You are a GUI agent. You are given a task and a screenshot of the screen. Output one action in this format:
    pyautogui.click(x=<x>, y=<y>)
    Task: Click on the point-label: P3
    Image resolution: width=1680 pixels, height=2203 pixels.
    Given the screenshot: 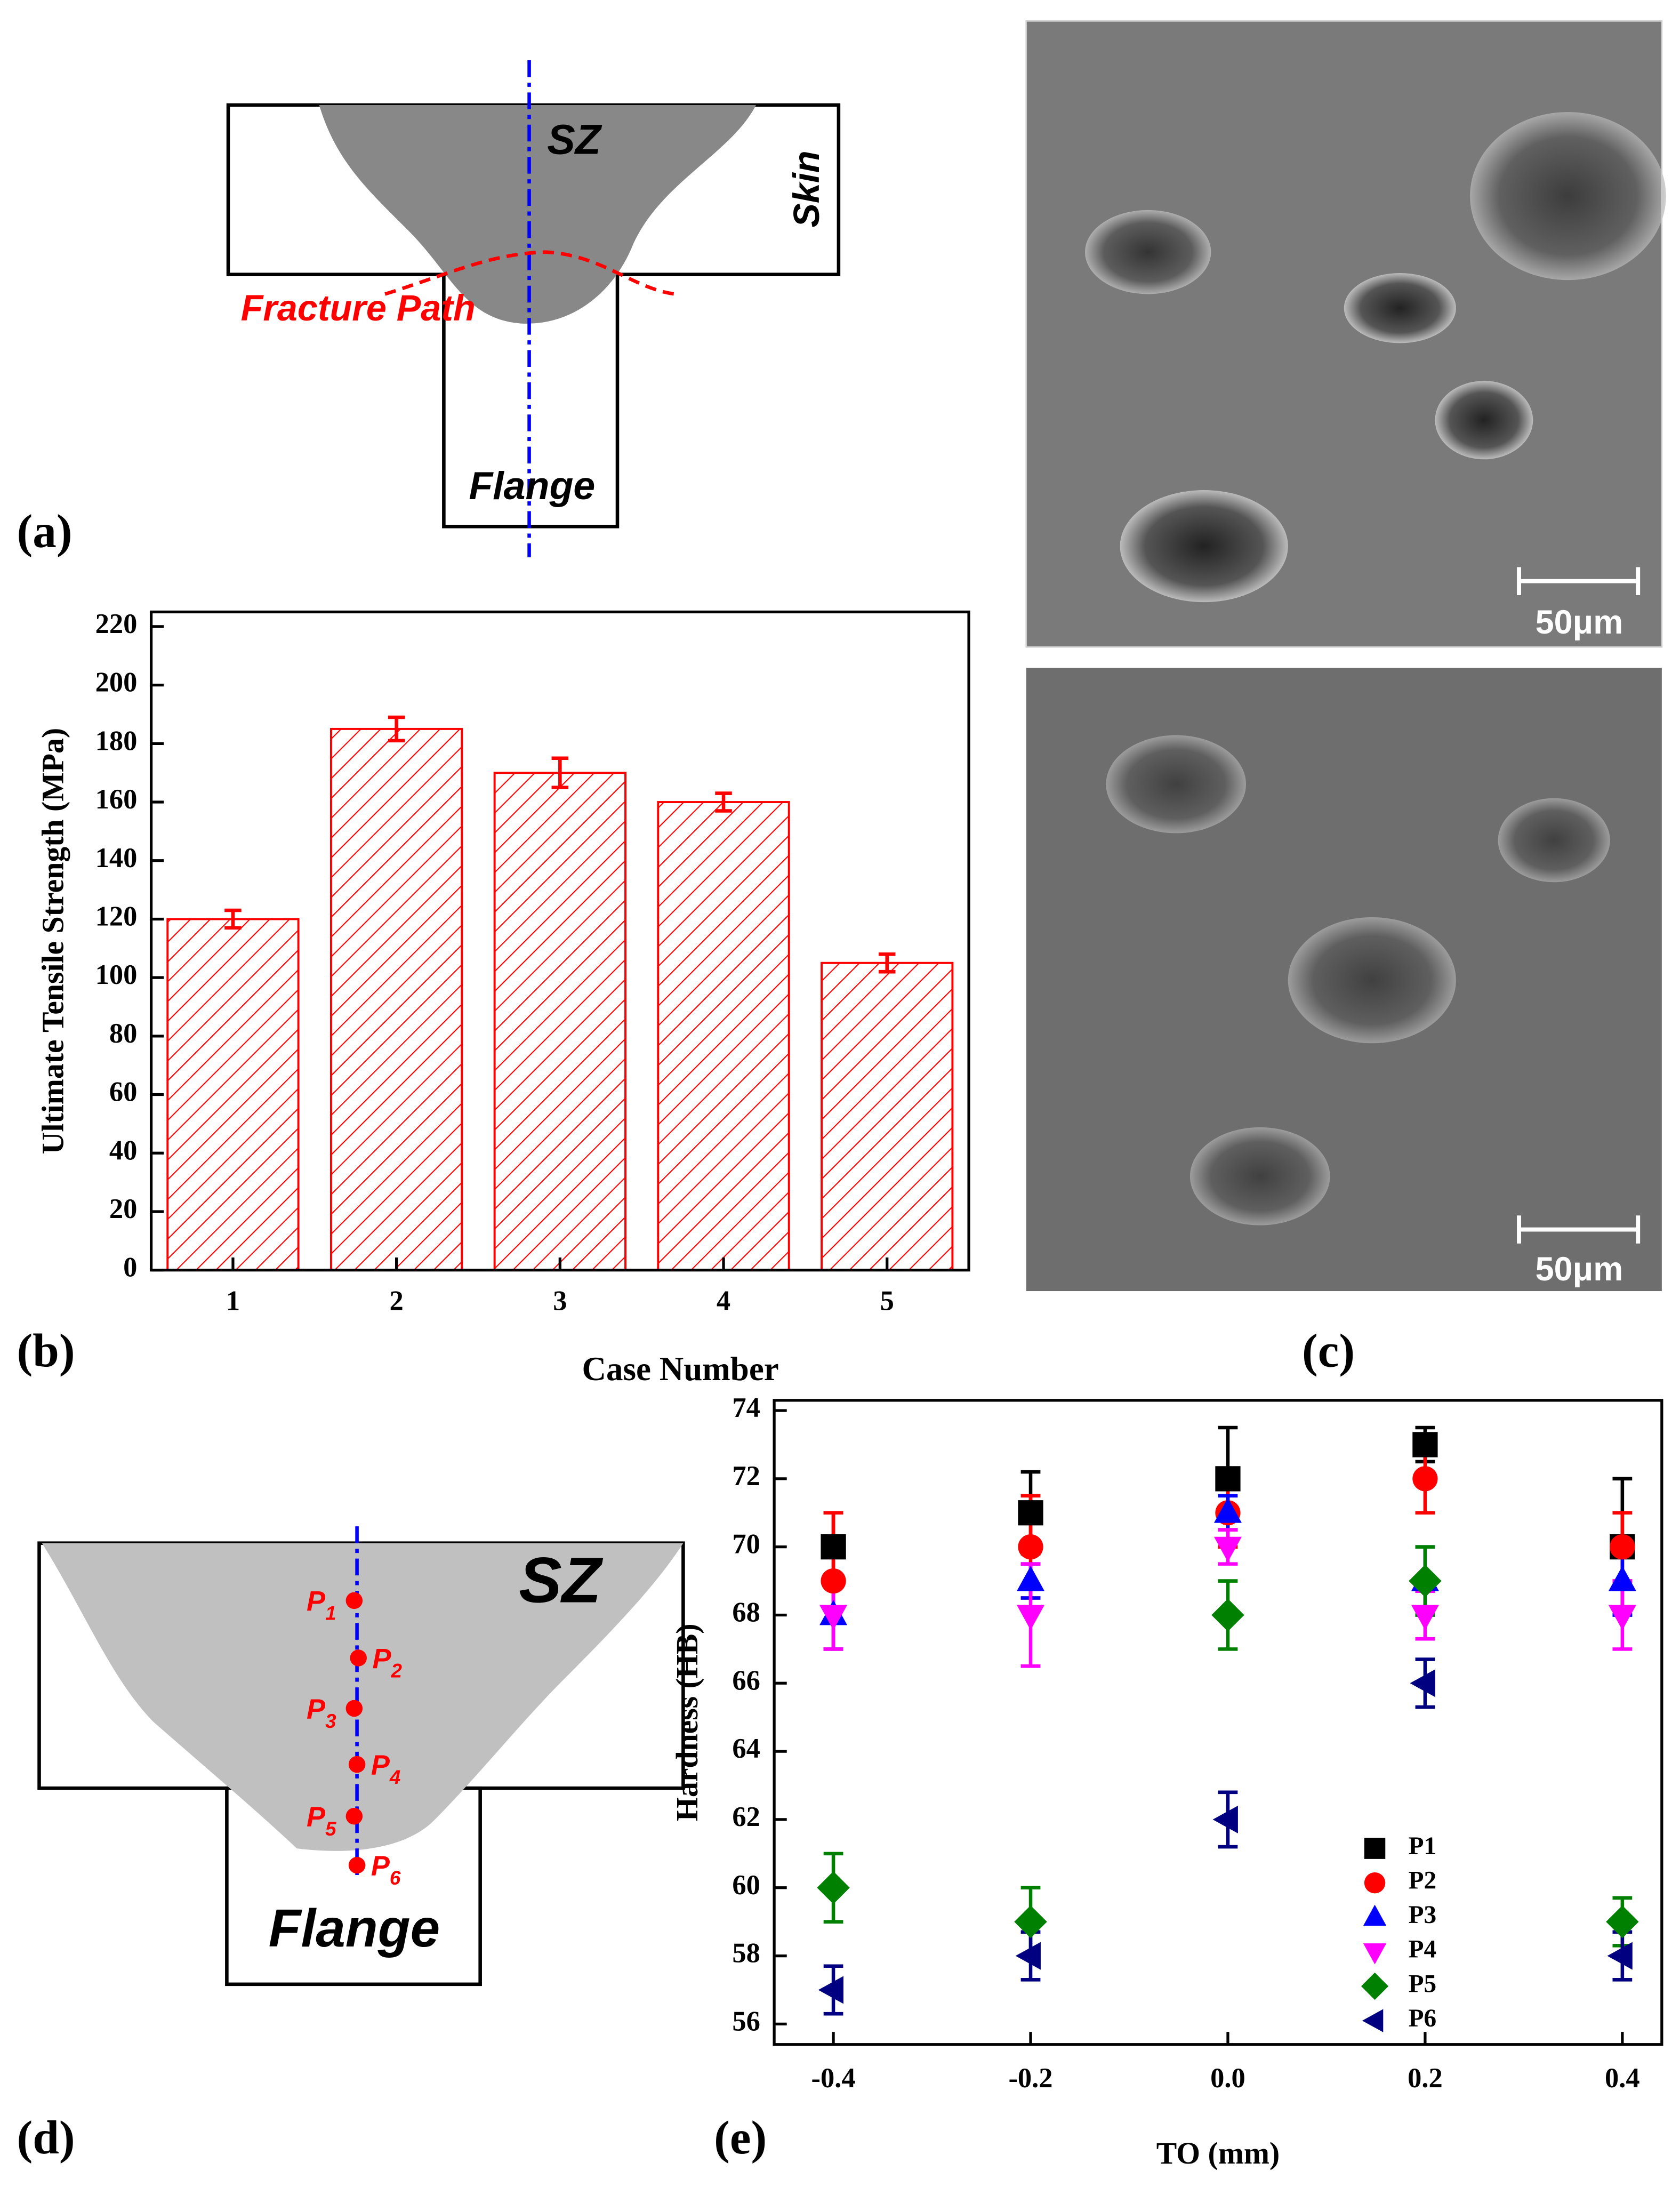 What is the action you would take?
    pyautogui.click(x=321, y=1713)
    